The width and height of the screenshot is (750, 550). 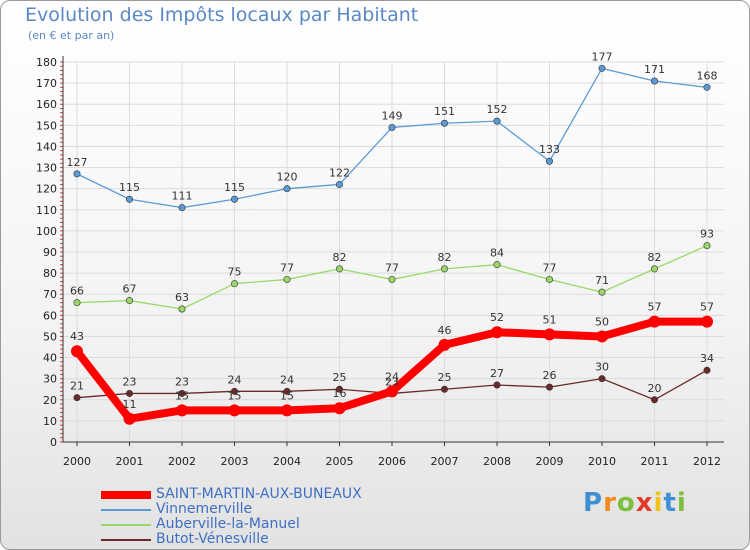 What do you see at coordinates (46, 231) in the screenshot?
I see `y-tick-label: 100` at bounding box center [46, 231].